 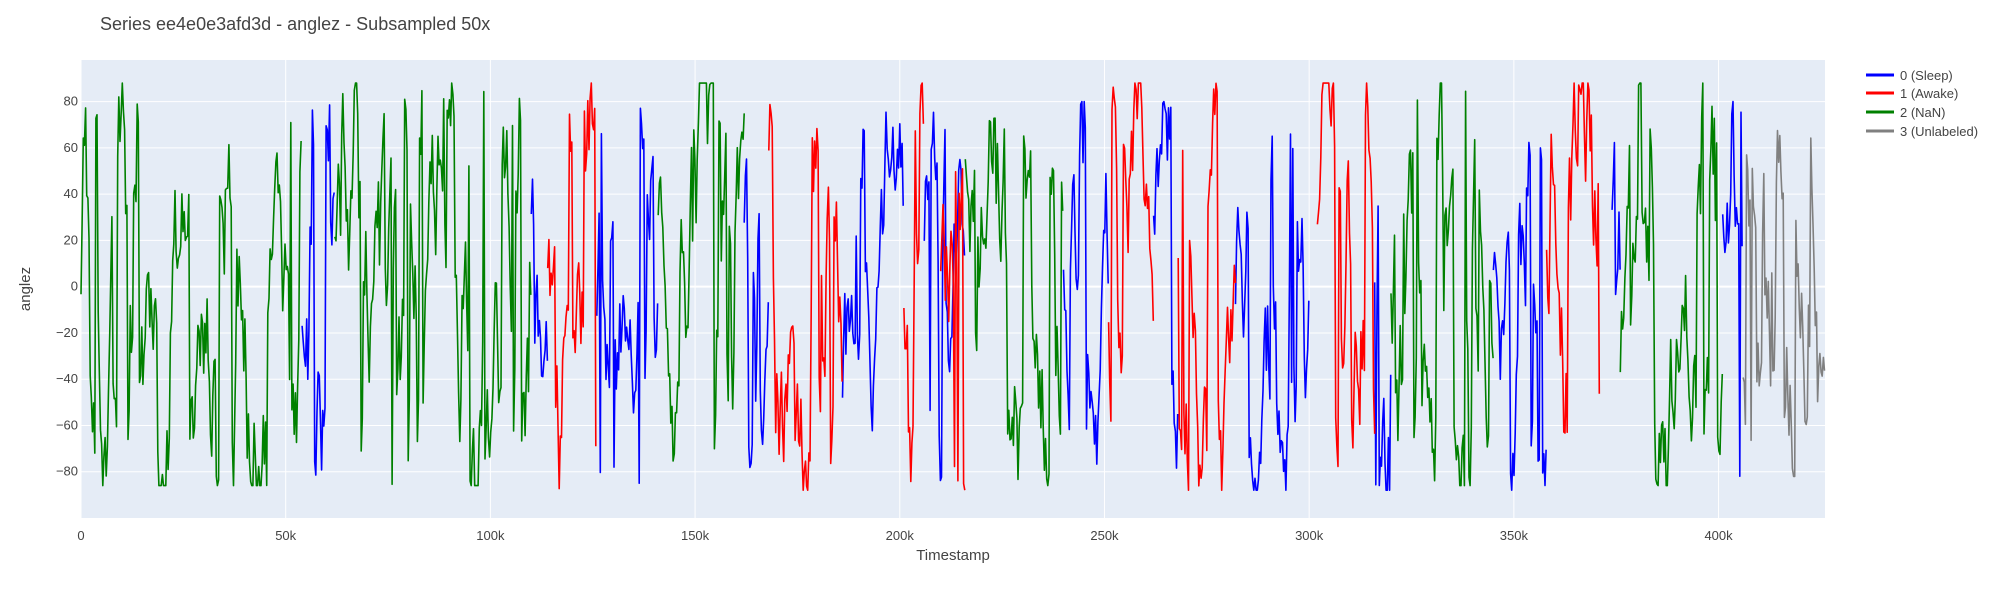 What do you see at coordinates (1784, 303) in the screenshot?
I see `series-line-3-unlabeled` at bounding box center [1784, 303].